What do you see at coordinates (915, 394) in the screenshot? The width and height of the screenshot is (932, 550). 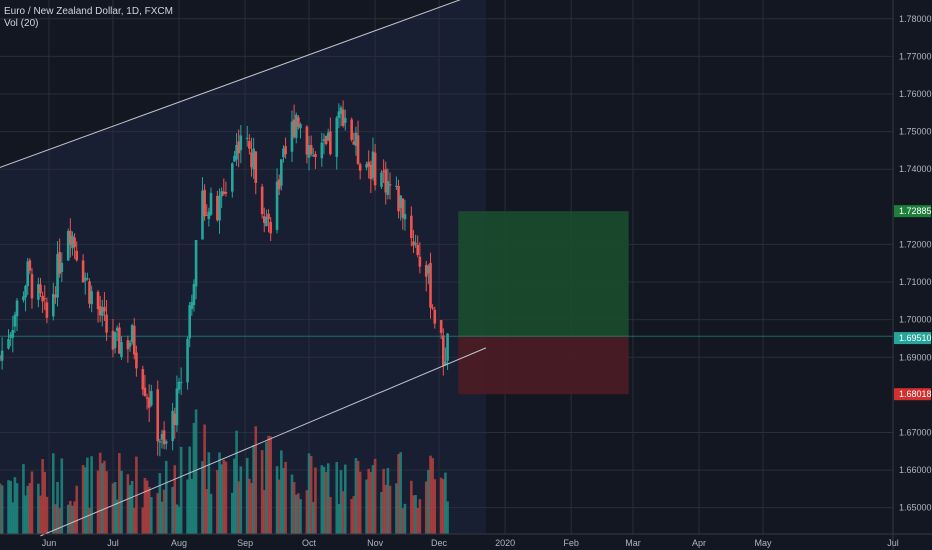 I see `stop-price-tag: 1.68018` at bounding box center [915, 394].